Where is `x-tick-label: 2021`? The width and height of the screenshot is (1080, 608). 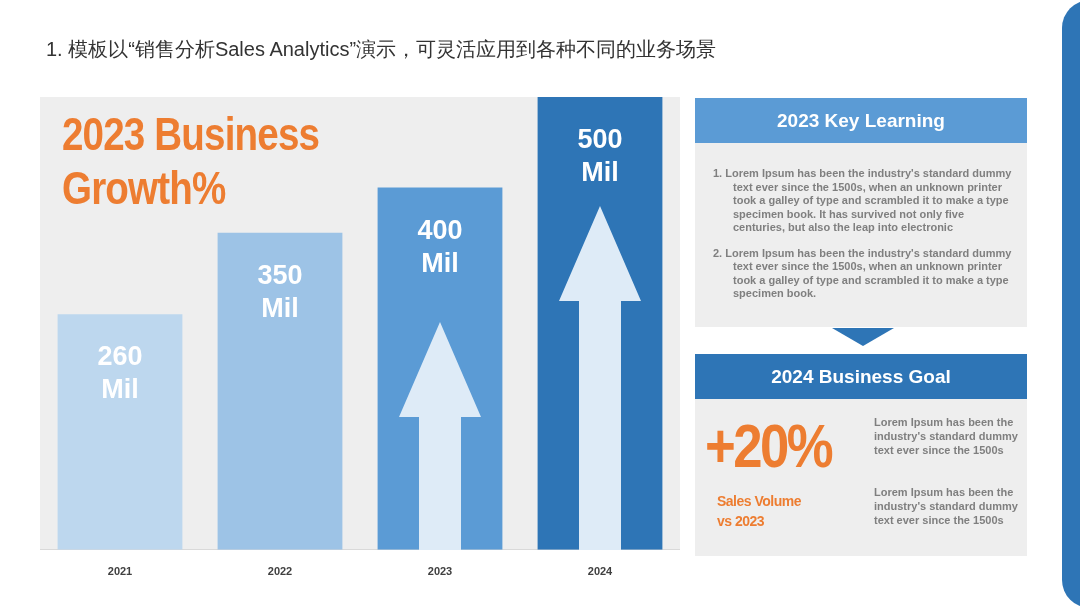 x-tick-label: 2021 is located at coordinates (120, 571).